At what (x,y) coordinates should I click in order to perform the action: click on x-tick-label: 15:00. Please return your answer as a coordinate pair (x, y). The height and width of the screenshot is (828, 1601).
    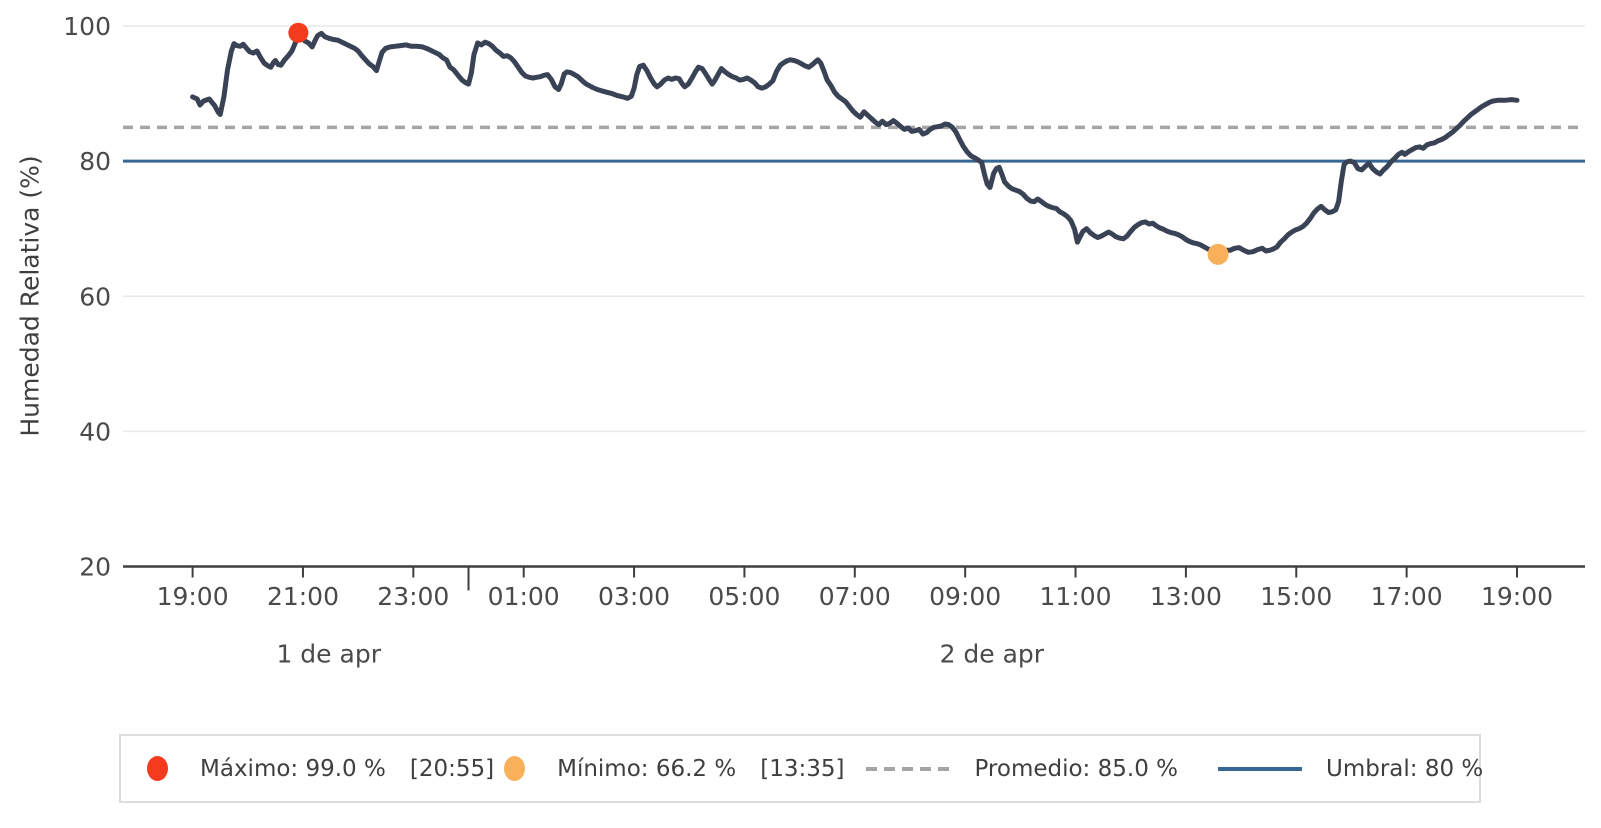
    Looking at the image, I should click on (1296, 596).